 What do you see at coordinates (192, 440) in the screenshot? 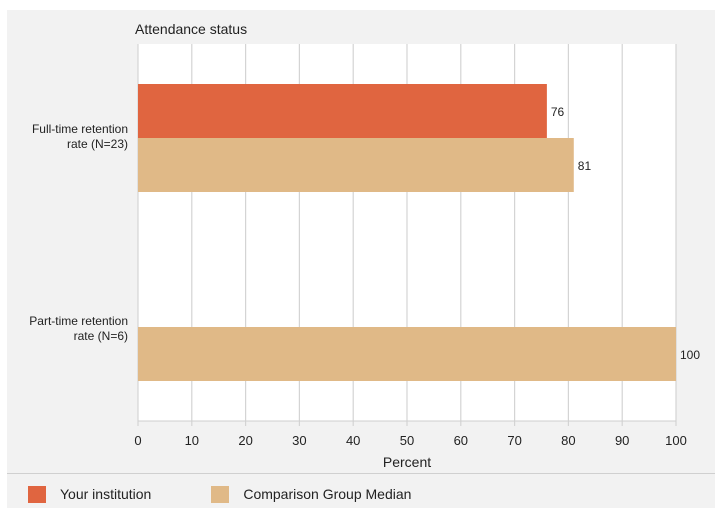
I see `x-tick-label-10: 10` at bounding box center [192, 440].